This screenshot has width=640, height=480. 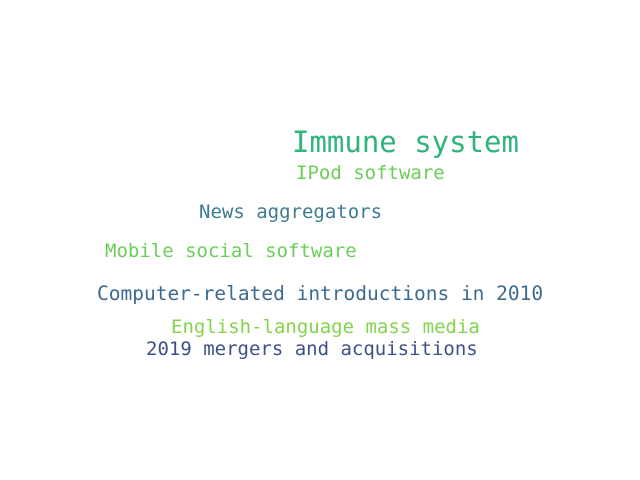 What do you see at coordinates (320, 293) in the screenshot?
I see `word-computer-related-introductions: Computer-related introductions in 2010` at bounding box center [320, 293].